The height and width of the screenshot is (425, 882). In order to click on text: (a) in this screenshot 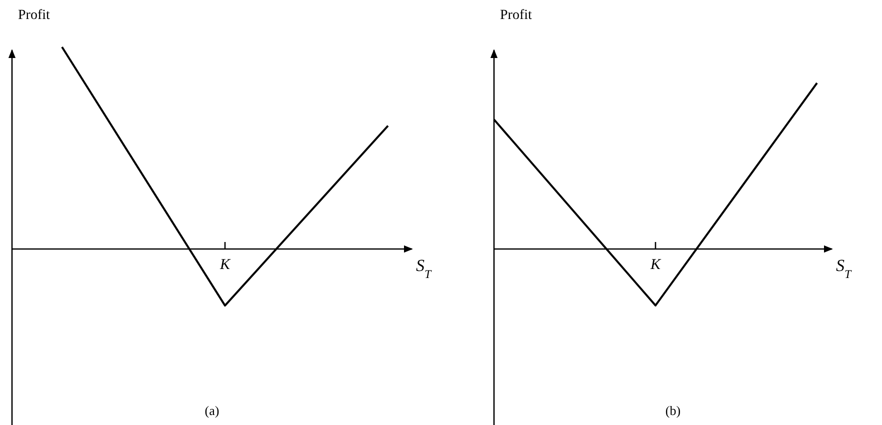, I will do `click(212, 410)`.